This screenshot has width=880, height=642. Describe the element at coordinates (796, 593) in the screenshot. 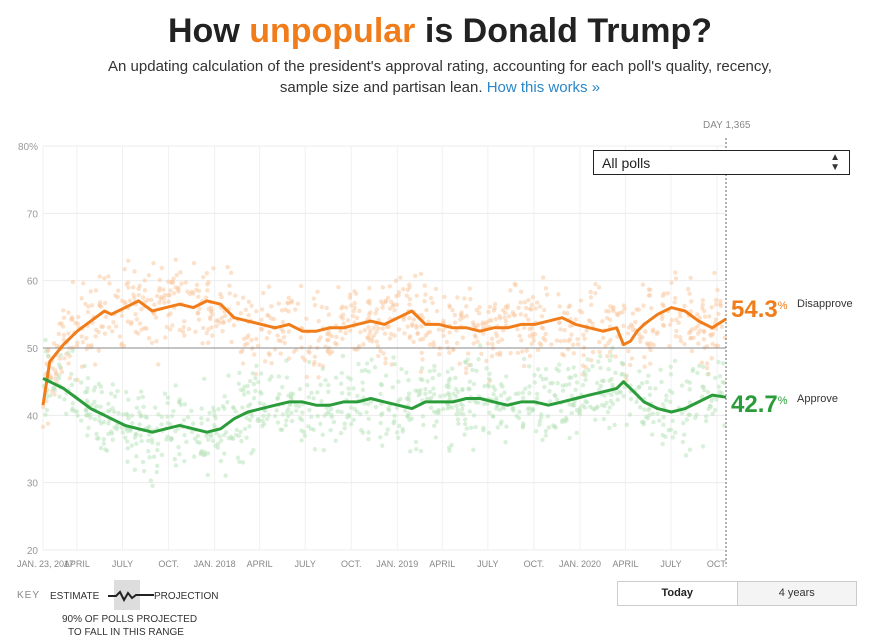

I see `range-4years-button: 4 years` at that location.